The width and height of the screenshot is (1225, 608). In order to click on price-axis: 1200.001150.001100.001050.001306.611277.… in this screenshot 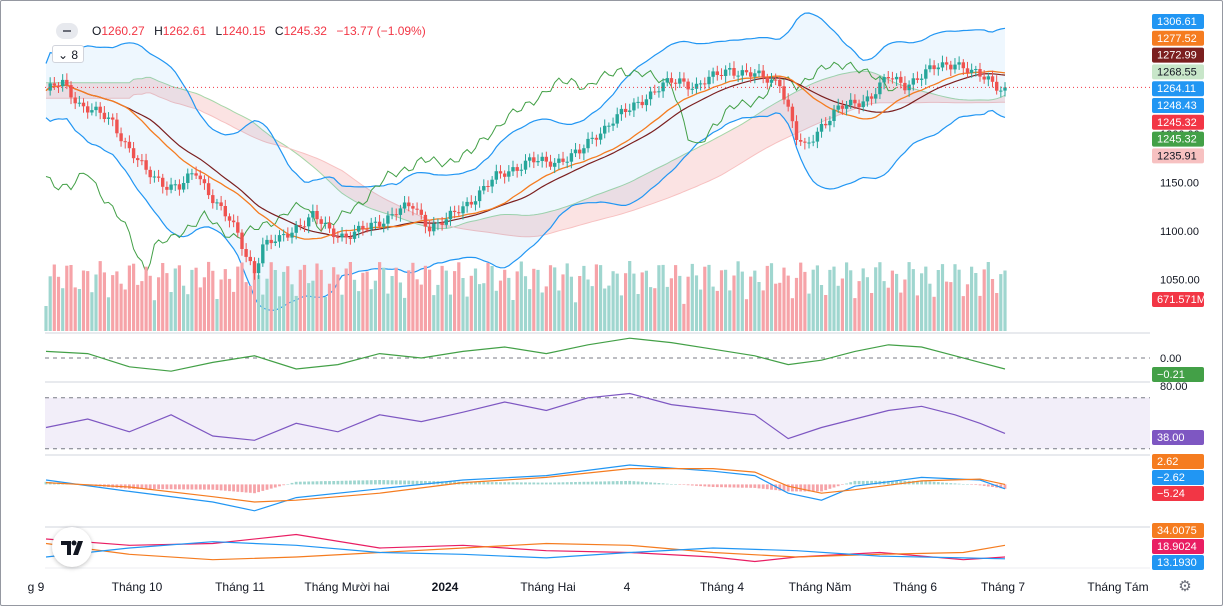, I will do `click(1179, 292)`.